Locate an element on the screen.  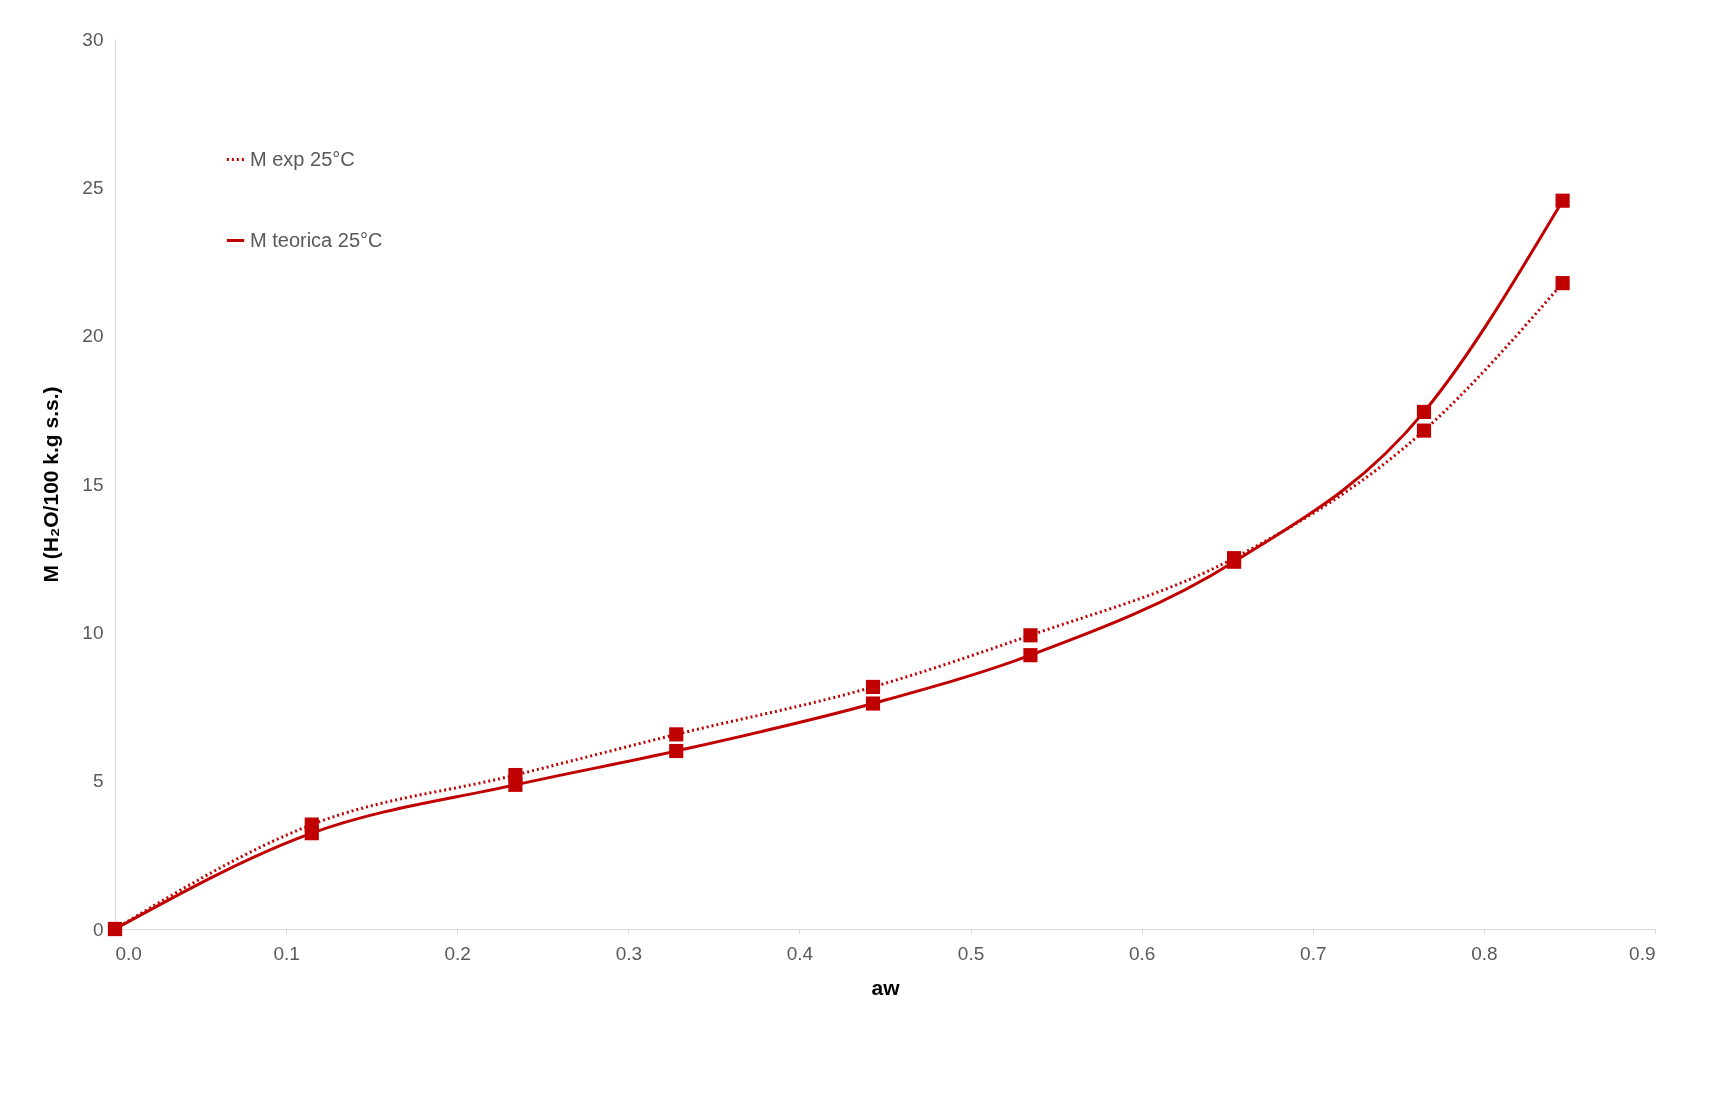
x-tick-label: 0.1 is located at coordinates (286, 953).